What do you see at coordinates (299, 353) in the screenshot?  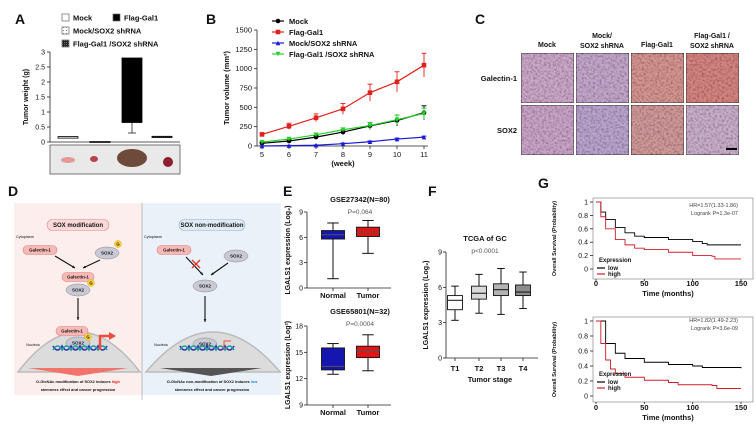 I see `y-tick-label: 15` at bounding box center [299, 353].